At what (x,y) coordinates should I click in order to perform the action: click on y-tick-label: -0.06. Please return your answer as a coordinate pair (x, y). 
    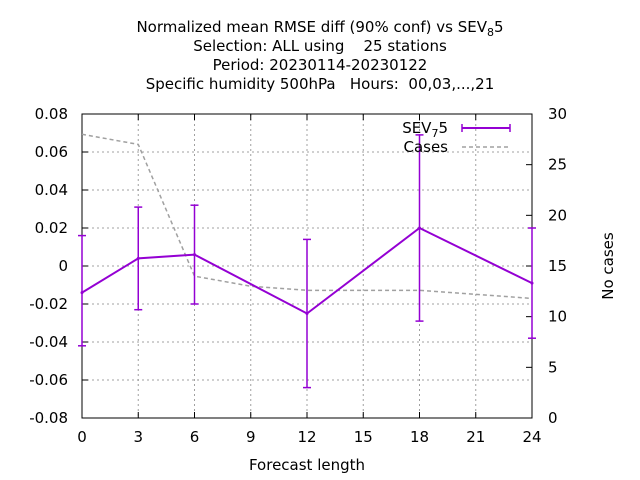
    Looking at the image, I should click on (48, 380).